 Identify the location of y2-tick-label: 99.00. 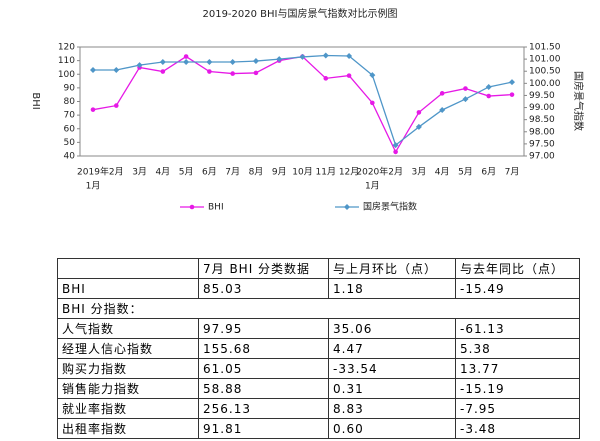
(542, 108).